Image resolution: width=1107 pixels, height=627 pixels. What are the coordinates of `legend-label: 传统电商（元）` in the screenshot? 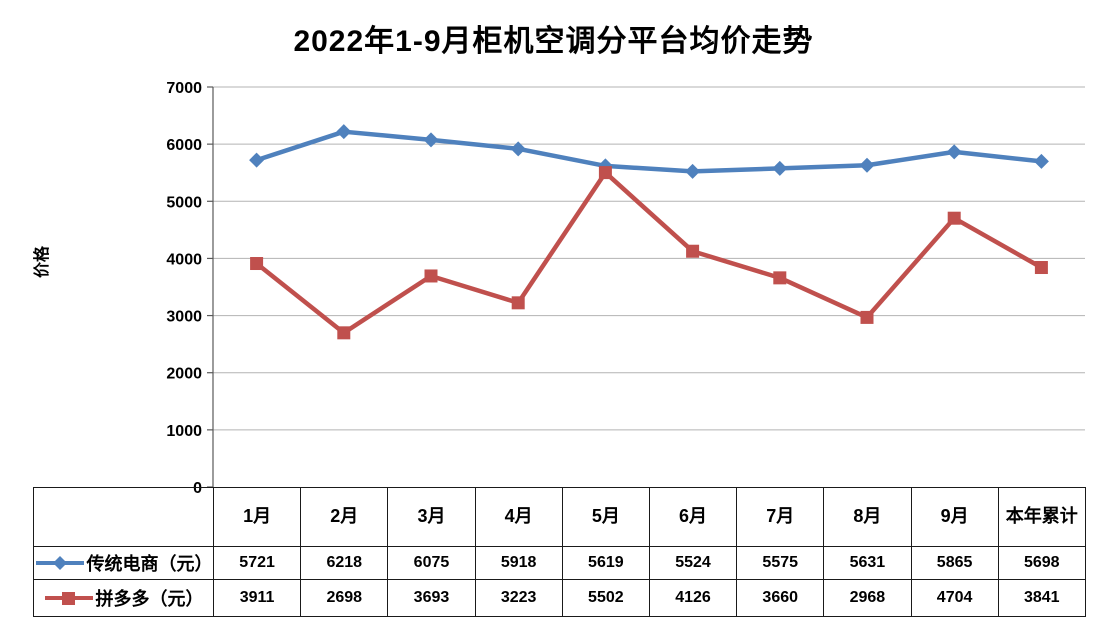 It's located at (149, 564).